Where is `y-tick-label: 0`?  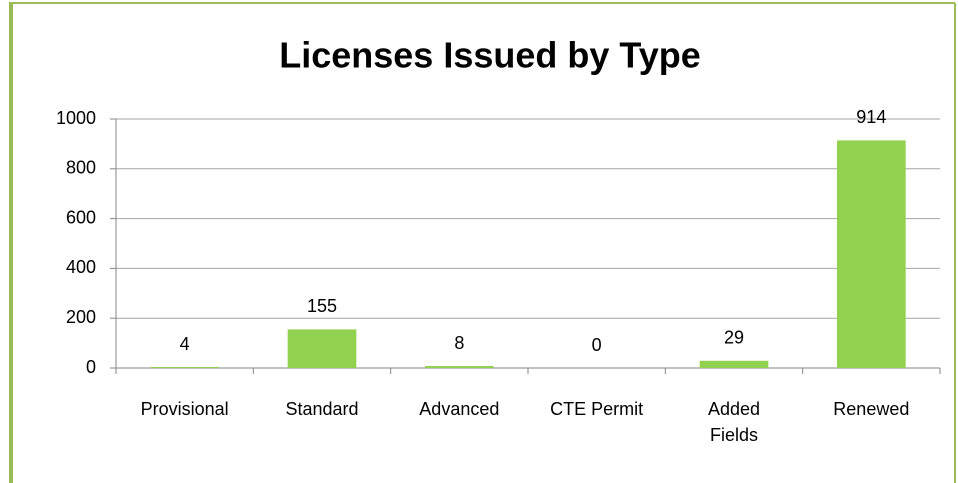
y-tick-label: 0 is located at coordinates (91, 367).